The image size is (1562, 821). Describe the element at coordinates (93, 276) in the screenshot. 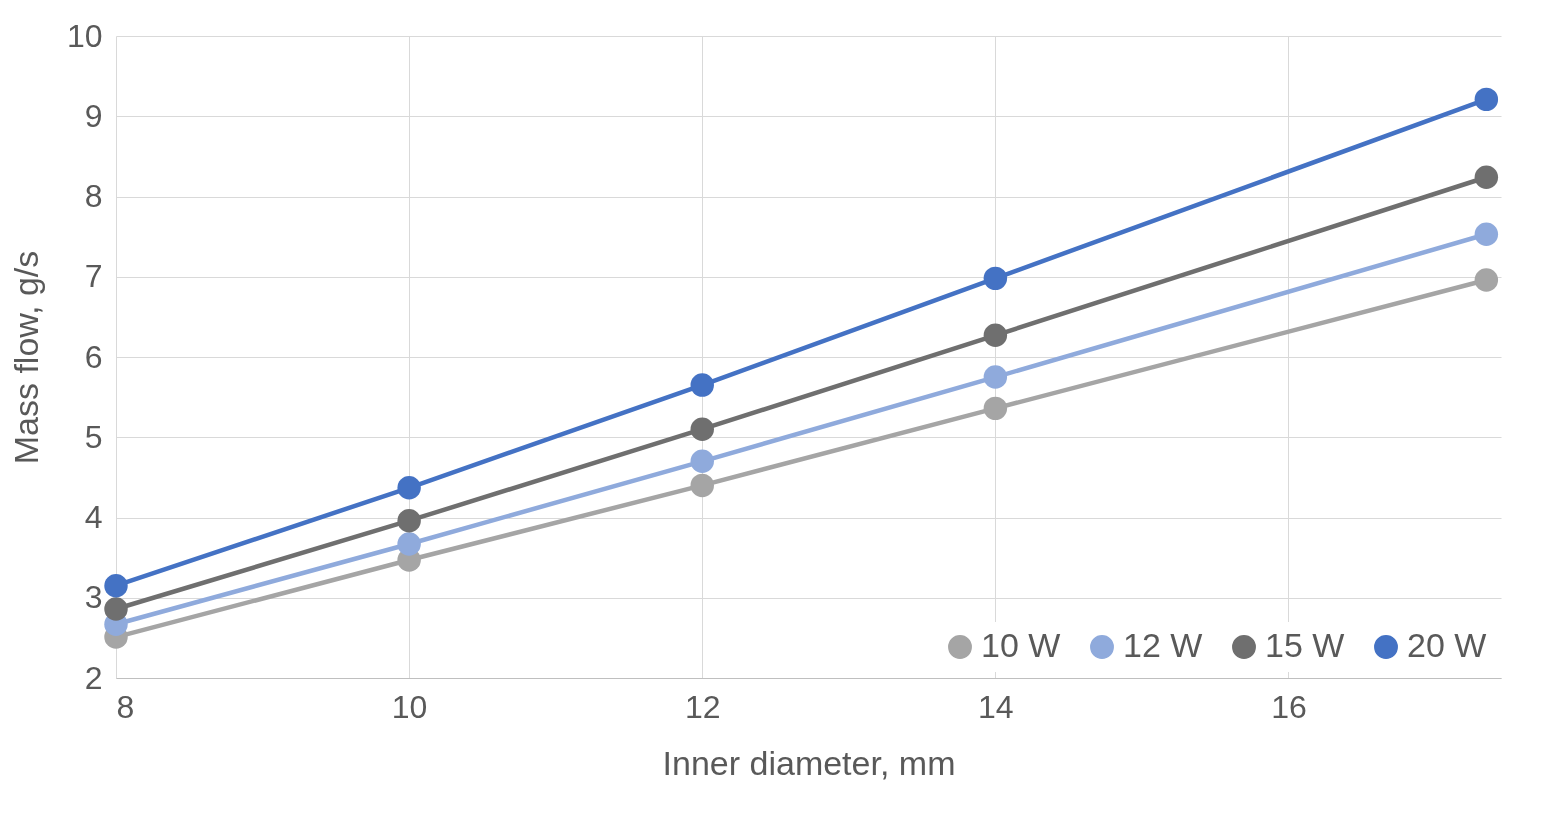

I see `y-tick-label: 7` at that location.